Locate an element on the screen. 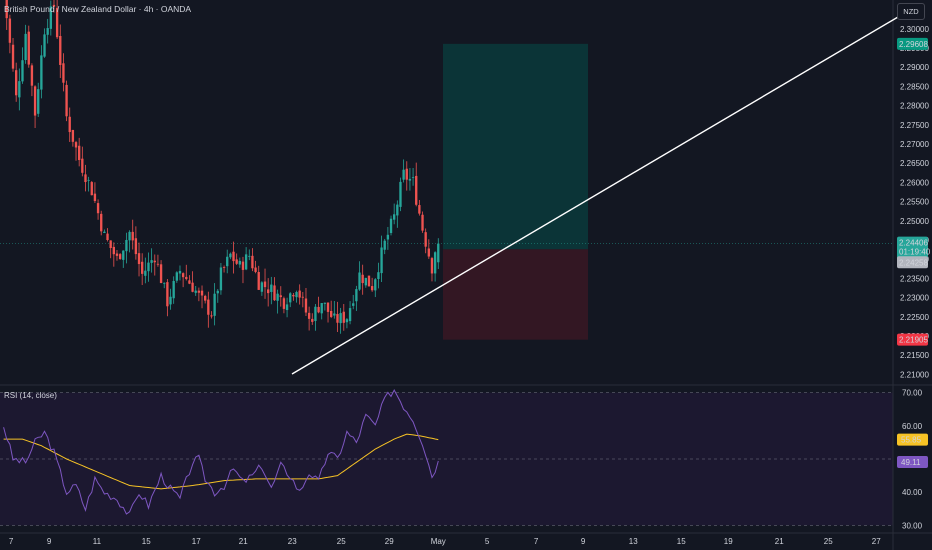 This screenshot has height=550, width=932. time-tick-label: 11 is located at coordinates (97, 541).